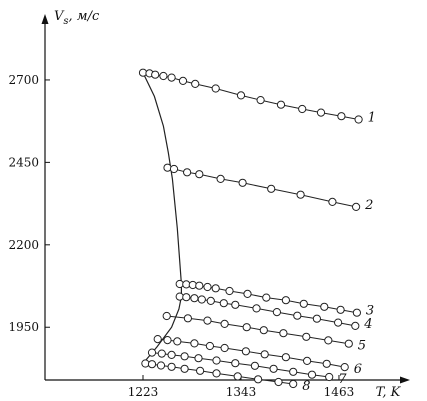  I want to click on series-label: 2, so click(368, 205).